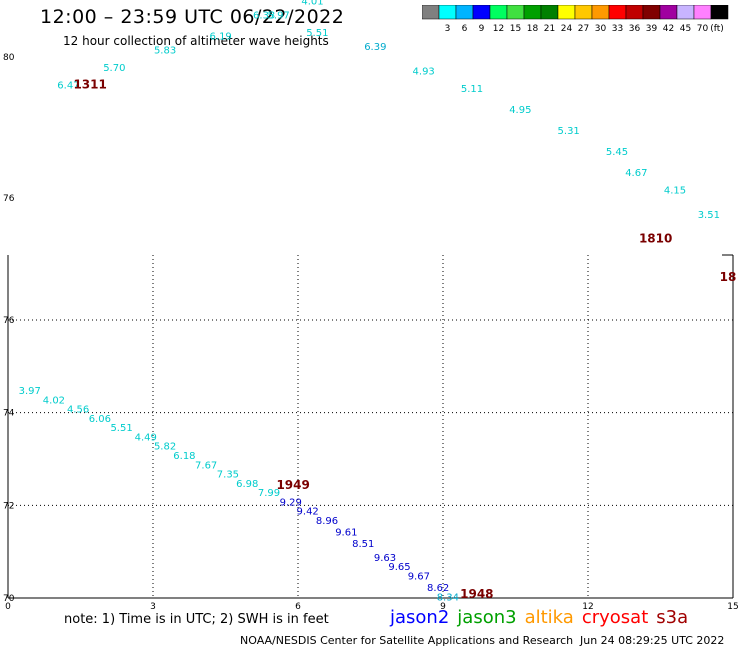  What do you see at coordinates (732, 607) in the screenshot?
I see `x-tick-label: 15` at bounding box center [732, 607].